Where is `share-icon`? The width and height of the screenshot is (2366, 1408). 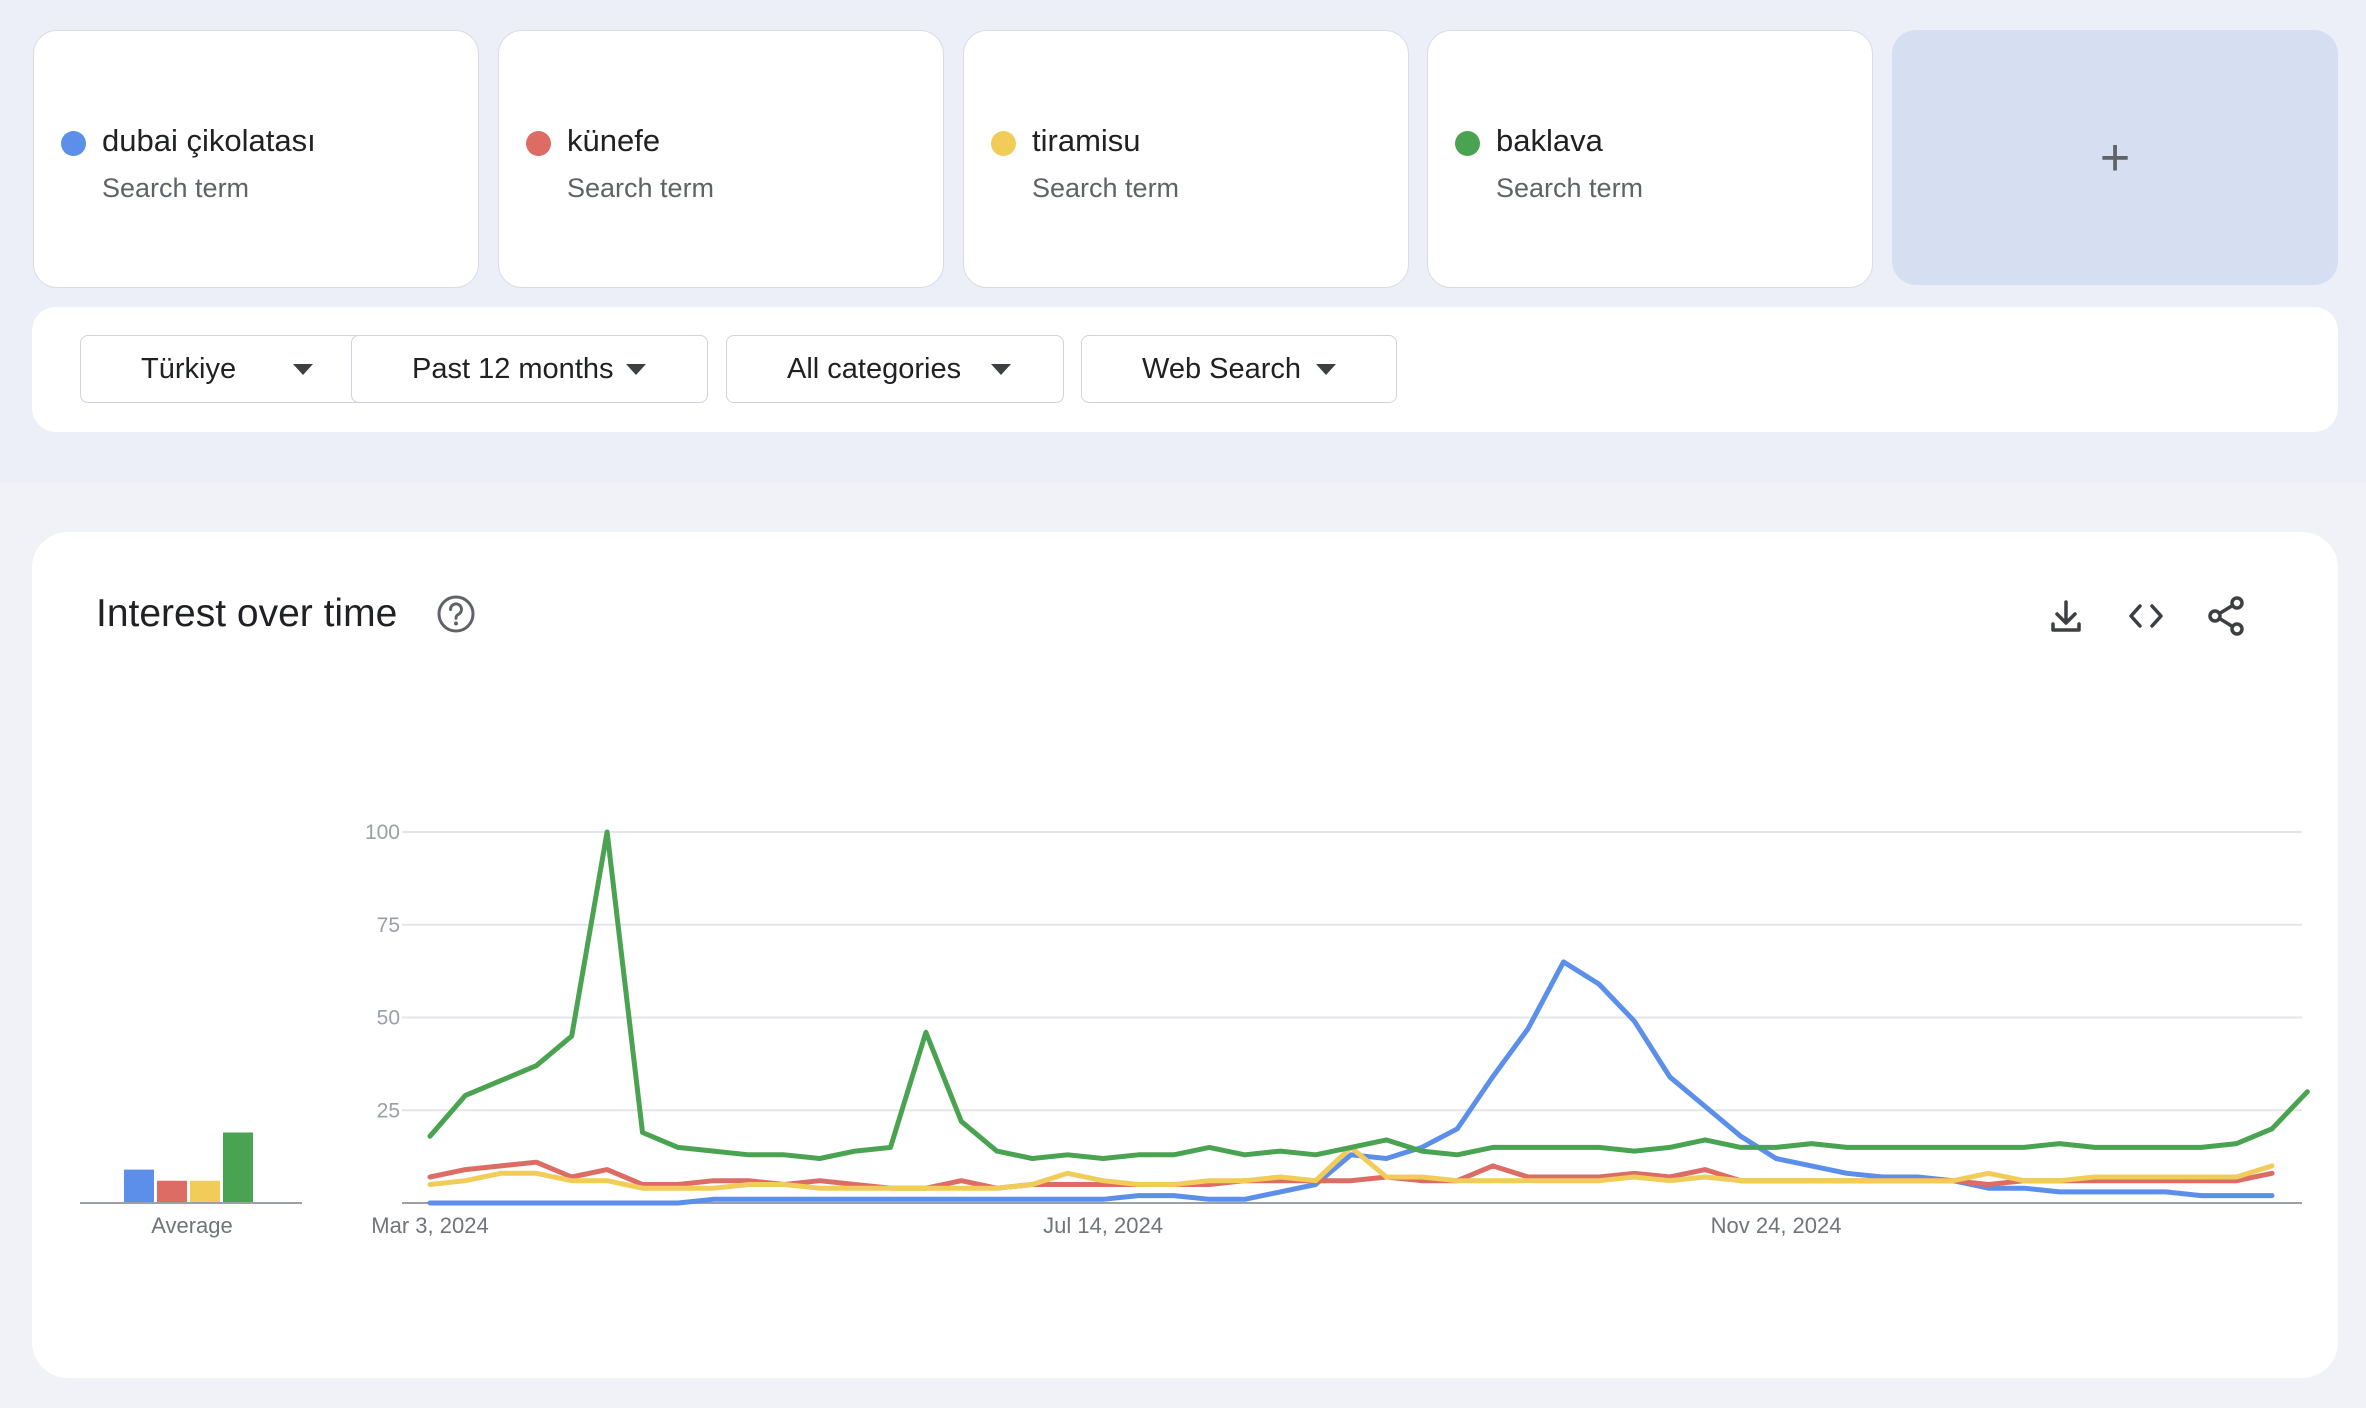
share-icon is located at coordinates (2226, 616).